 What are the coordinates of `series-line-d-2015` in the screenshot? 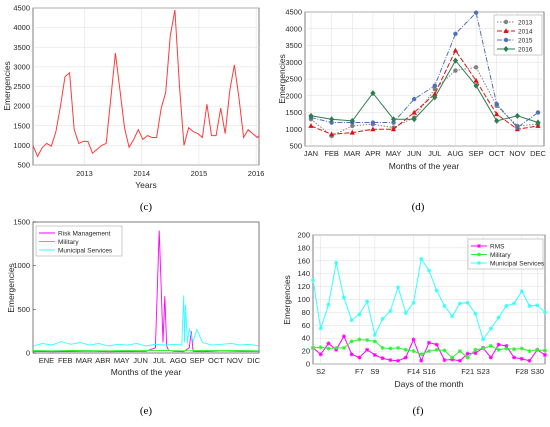 It's located at (424, 70).